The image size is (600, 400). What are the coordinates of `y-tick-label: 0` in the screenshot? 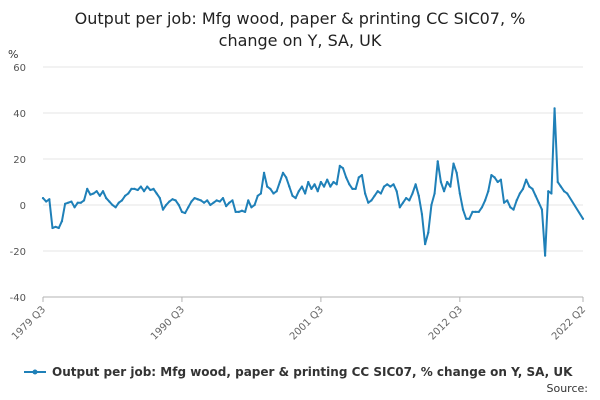 It's located at (23, 206).